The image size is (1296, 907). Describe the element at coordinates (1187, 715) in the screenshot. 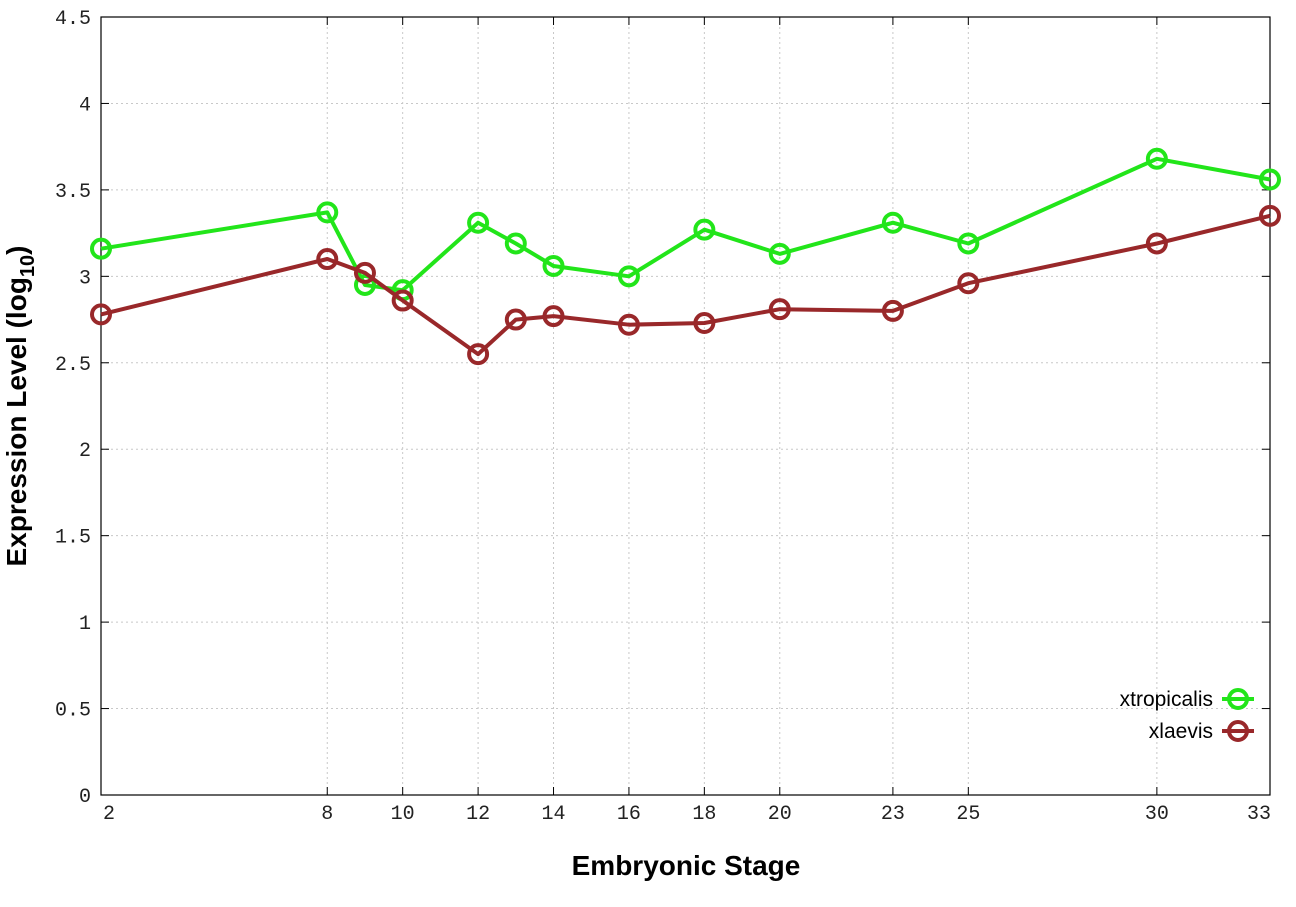

I see `legend: xtropicalis xlaevis` at that location.